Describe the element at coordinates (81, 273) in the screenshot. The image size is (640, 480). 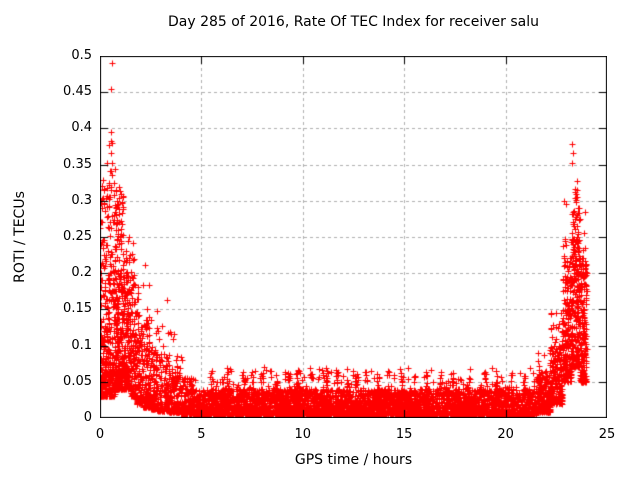
I see `y-tick-label: 0.2` at that location.